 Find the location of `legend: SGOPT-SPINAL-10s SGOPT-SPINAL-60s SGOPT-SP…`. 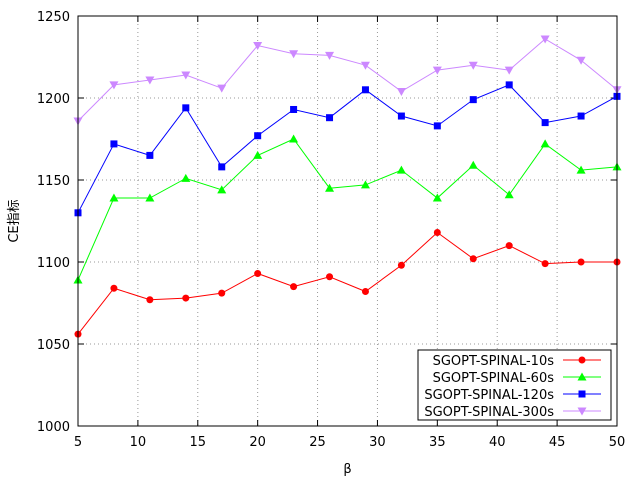

legend: SGOPT-SPINAL-10s SGOPT-SPINAL-60s SGOPT-SP… is located at coordinates (514, 385).